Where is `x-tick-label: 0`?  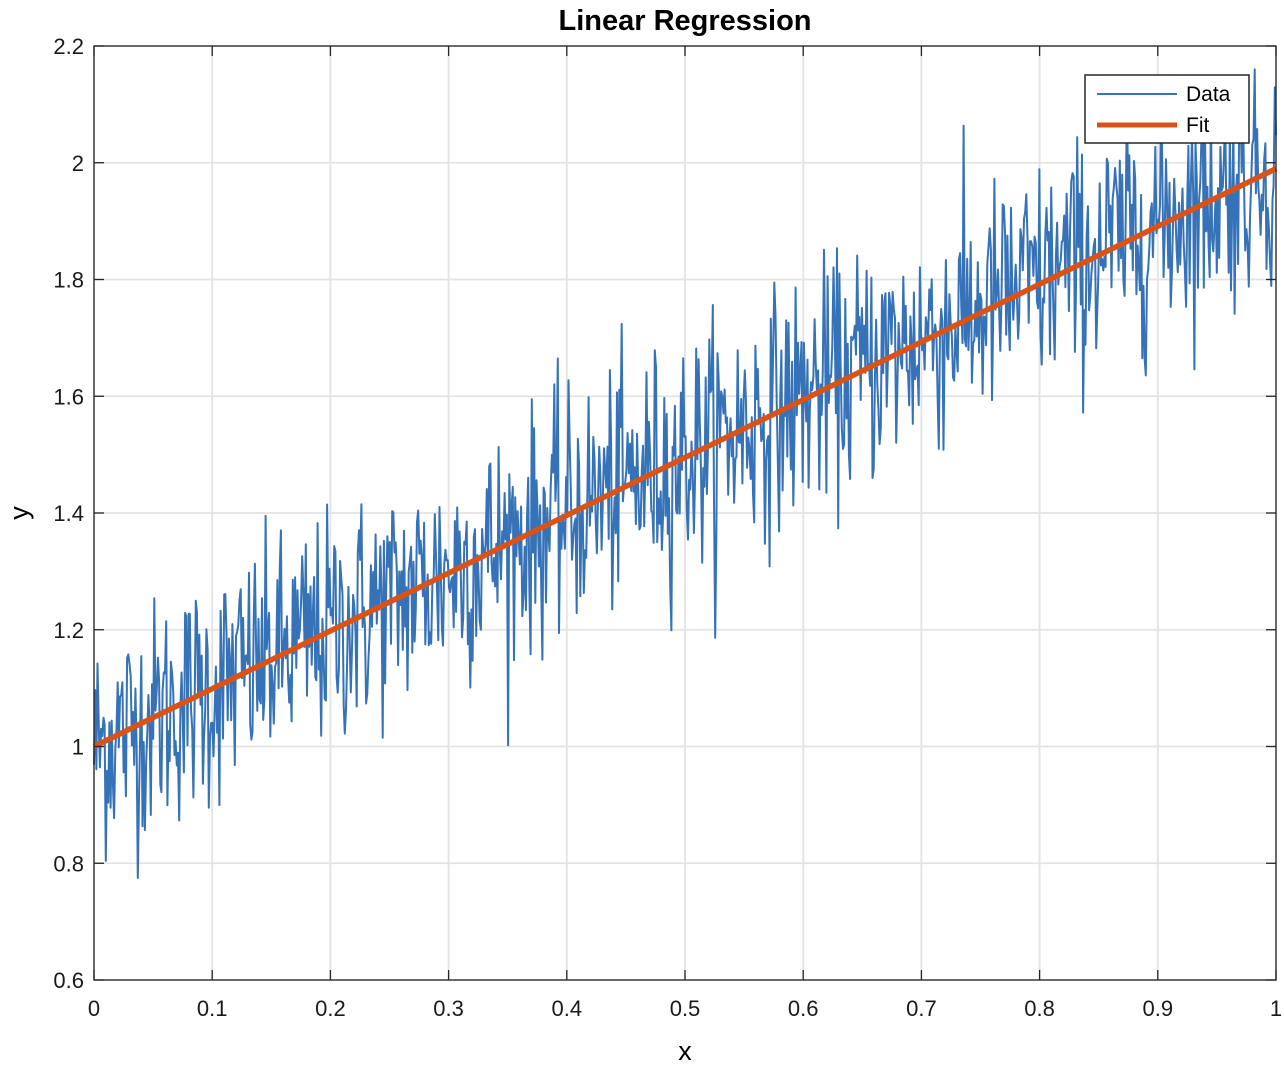
x-tick-label: 0 is located at coordinates (94, 1008).